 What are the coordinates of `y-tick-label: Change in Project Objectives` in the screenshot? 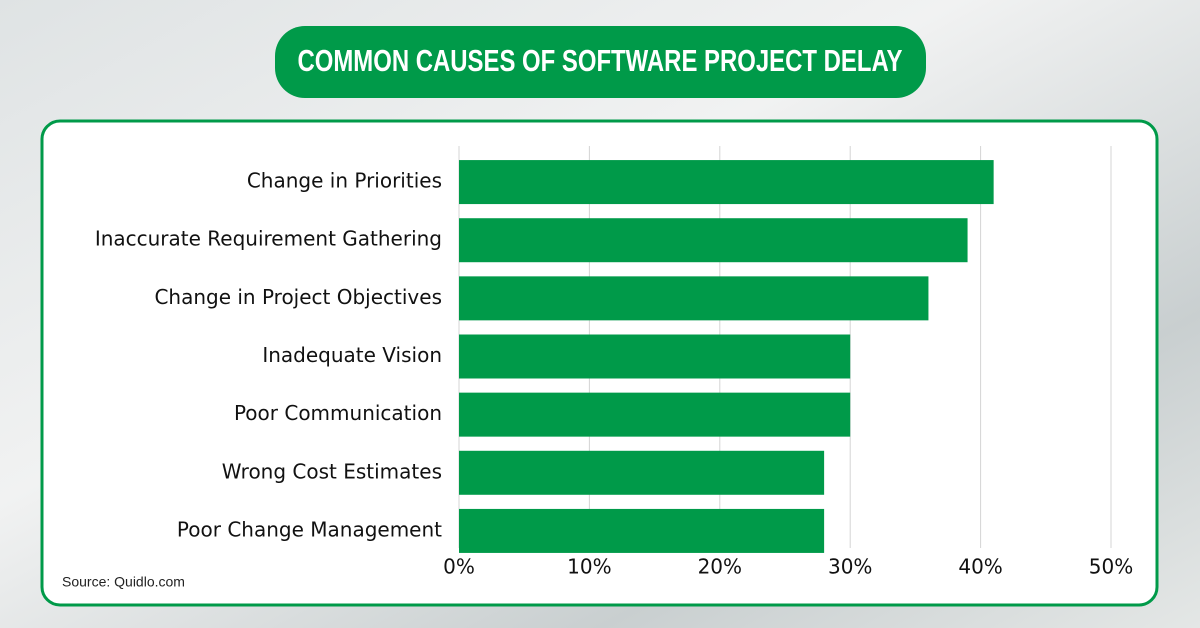 It's located at (298, 297).